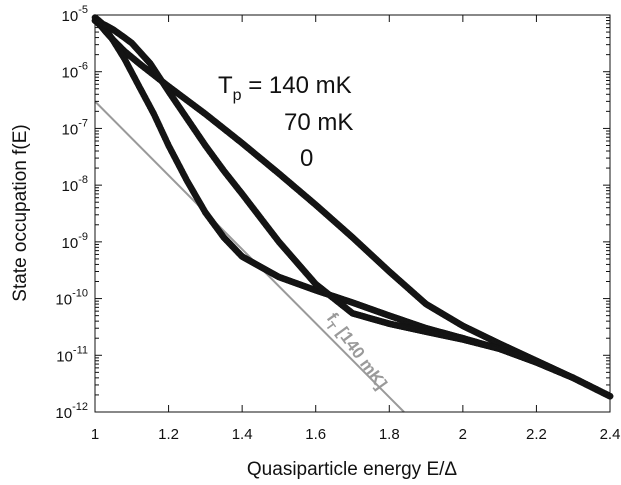 This screenshot has height=485, width=621. I want to click on x-tick-label: 2.2, so click(536, 434).